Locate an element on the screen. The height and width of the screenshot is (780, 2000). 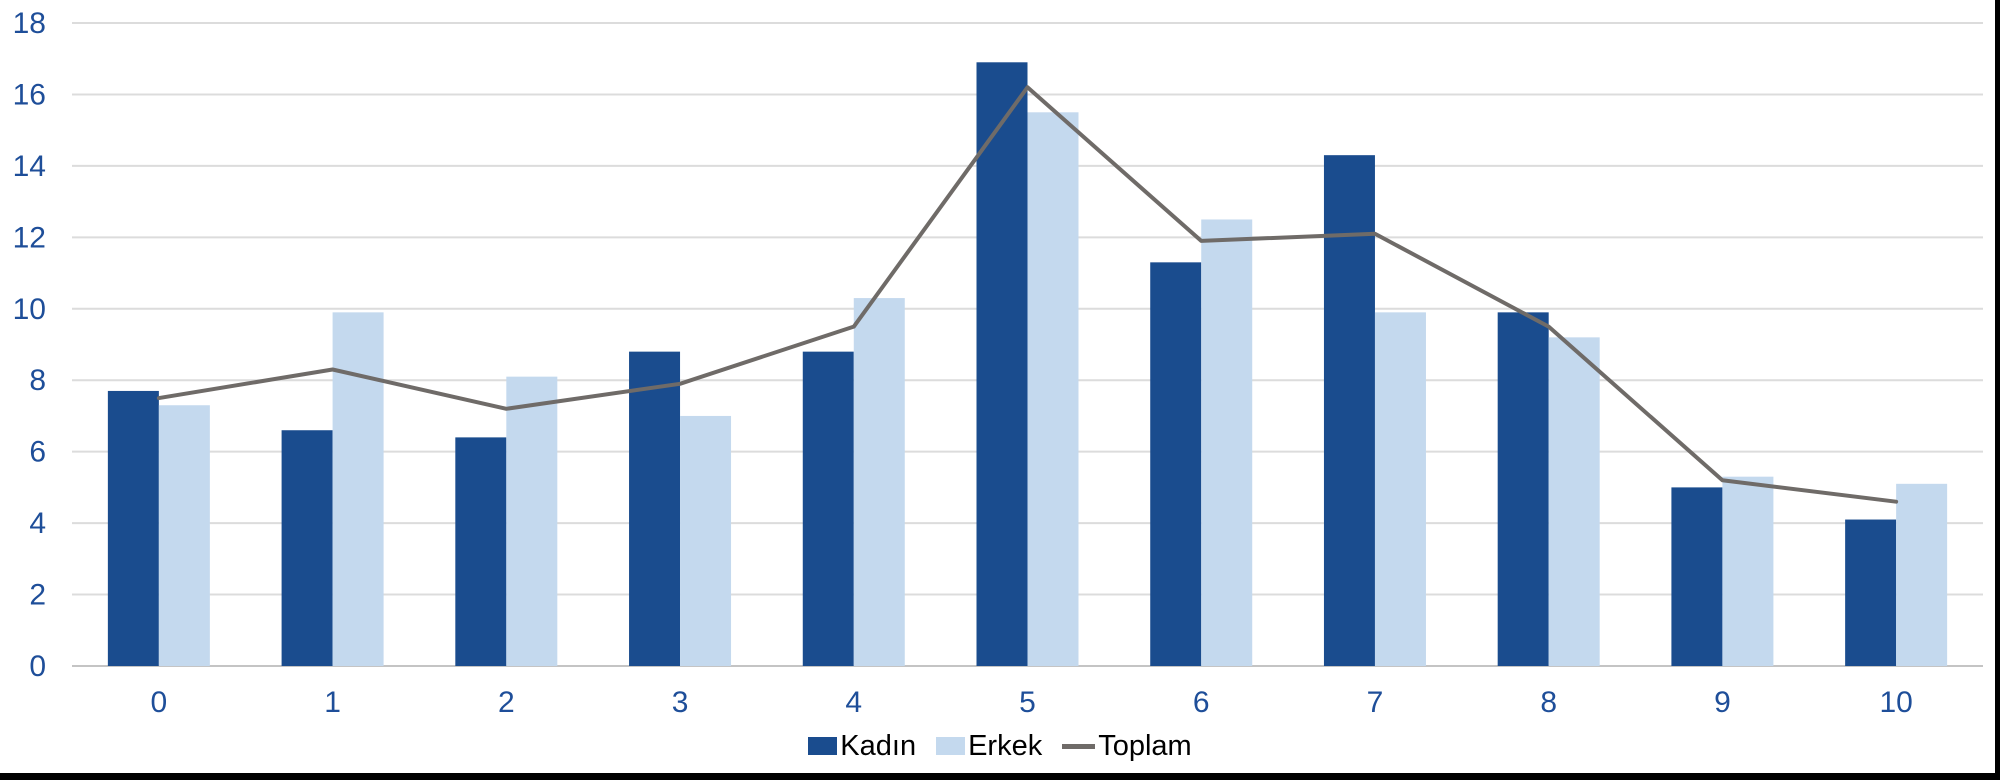
window-border-bottom is located at coordinates (1000, 776).